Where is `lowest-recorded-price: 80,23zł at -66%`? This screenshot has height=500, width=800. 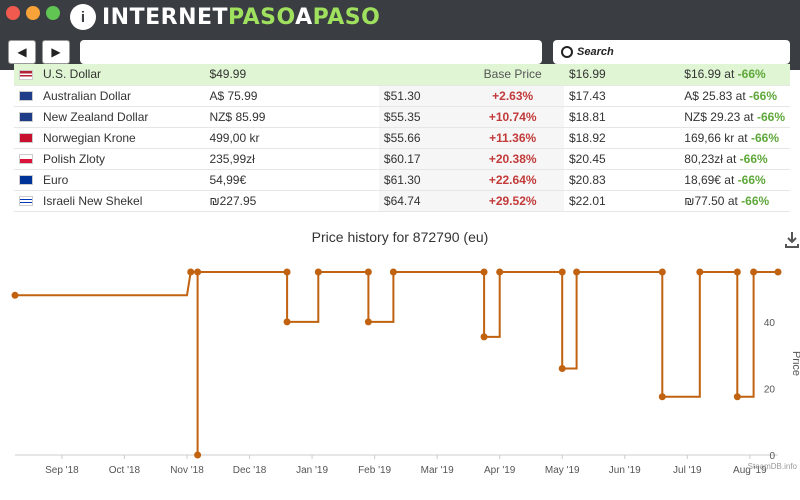 lowest-recorded-price: 80,23zł at -66% is located at coordinates (734, 159).